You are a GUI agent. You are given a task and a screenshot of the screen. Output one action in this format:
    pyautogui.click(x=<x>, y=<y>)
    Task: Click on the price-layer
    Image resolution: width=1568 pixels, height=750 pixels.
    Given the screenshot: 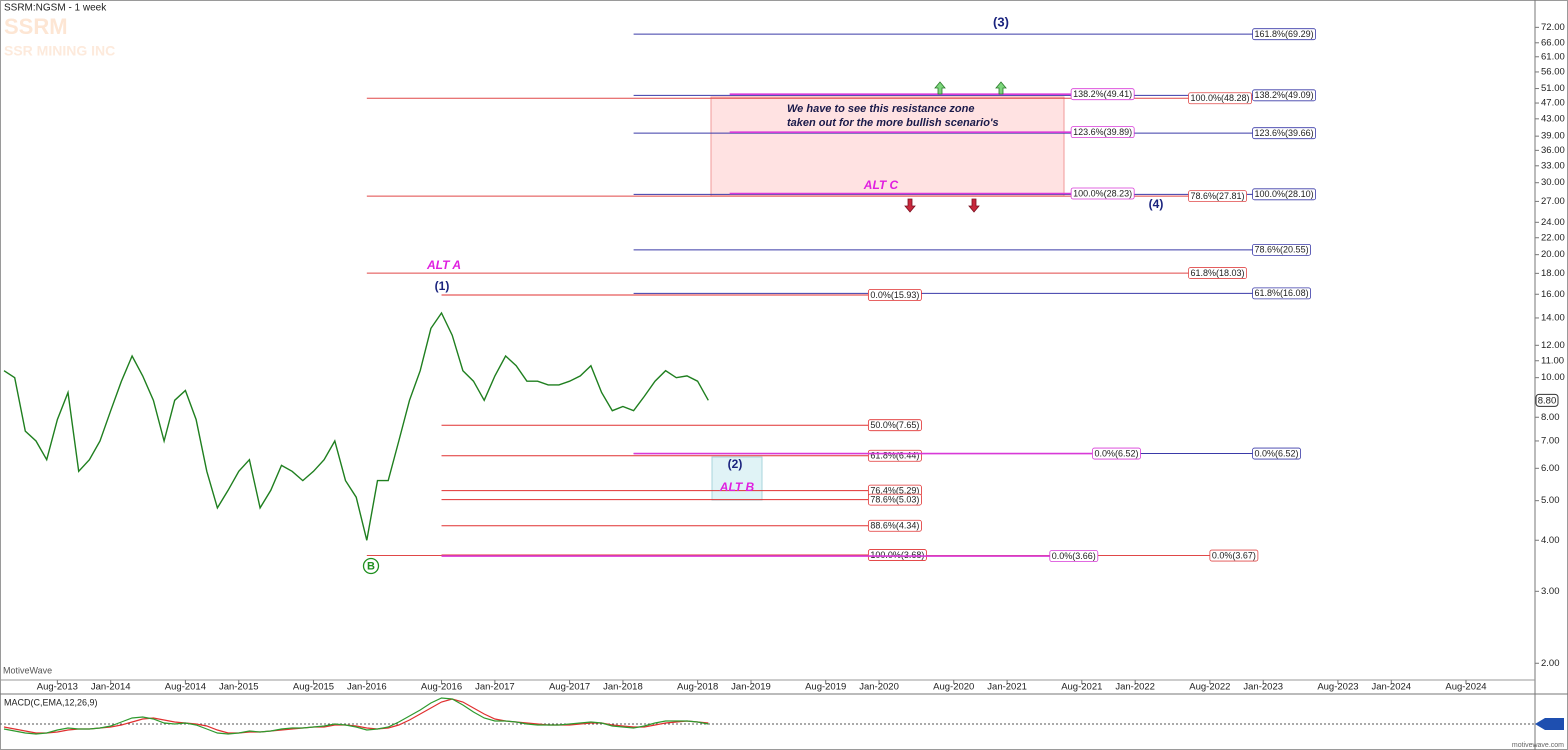 What is the action you would take?
    pyautogui.click(x=356, y=426)
    